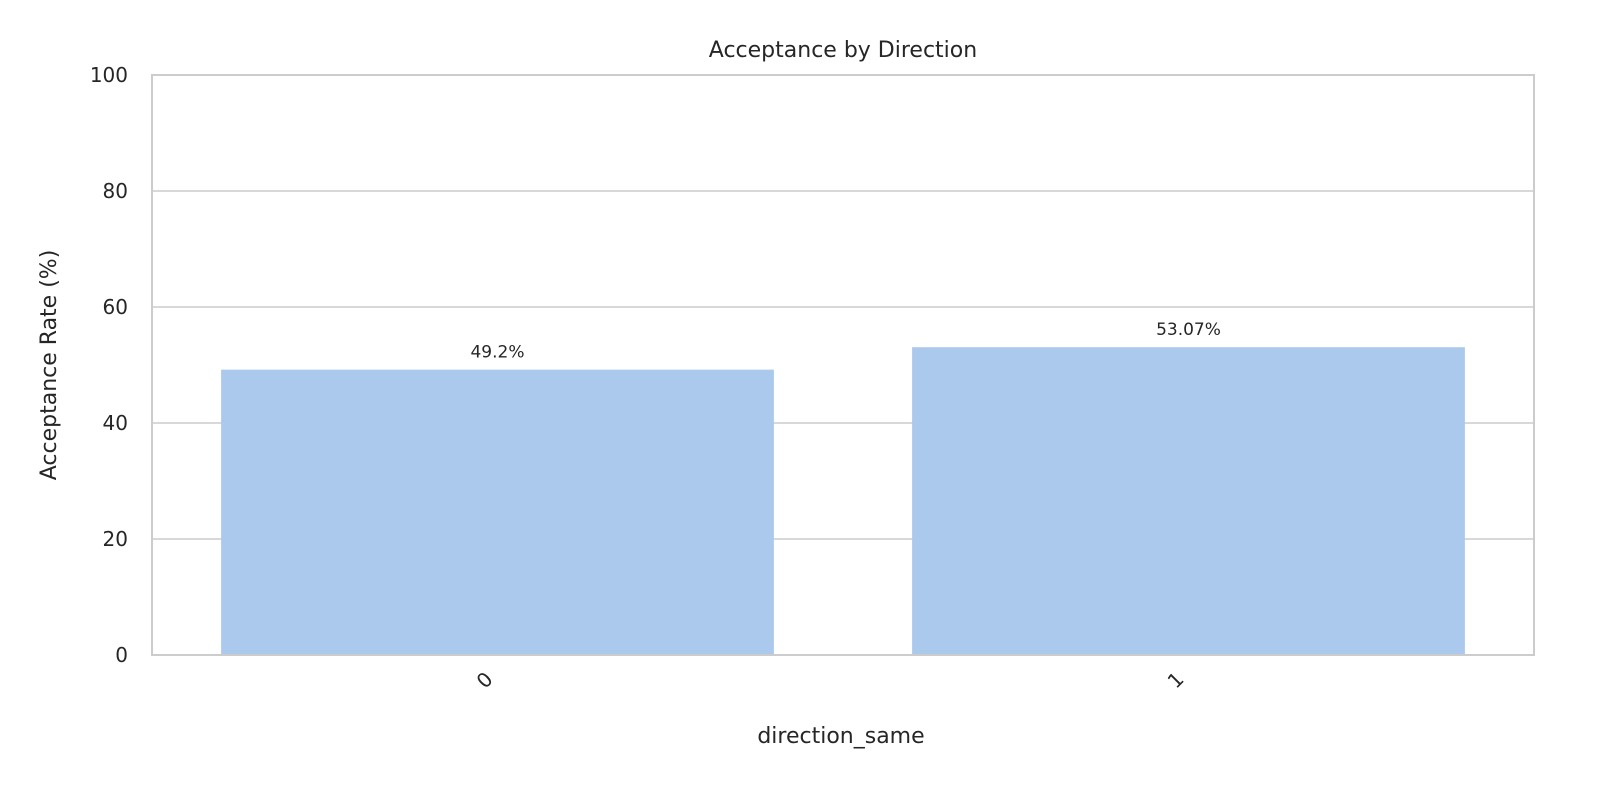 The height and width of the screenshot is (800, 1600). I want to click on y-tick-label: 100, so click(109, 75).